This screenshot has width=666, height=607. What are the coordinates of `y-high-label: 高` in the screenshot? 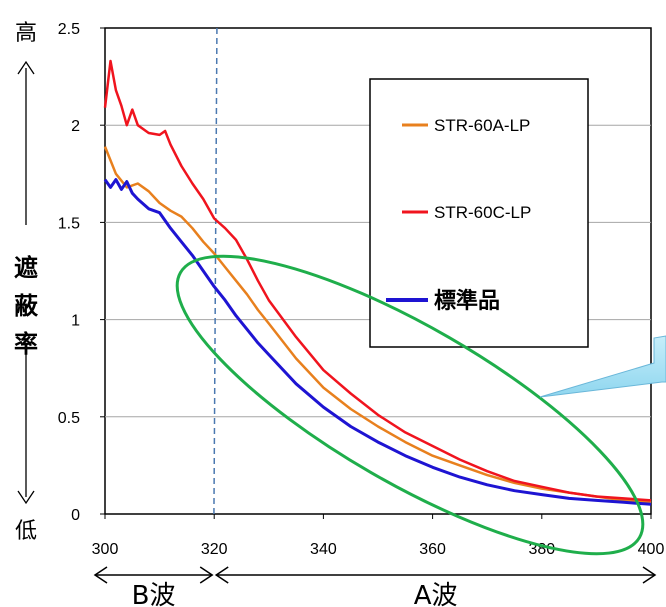 It's located at (26, 33).